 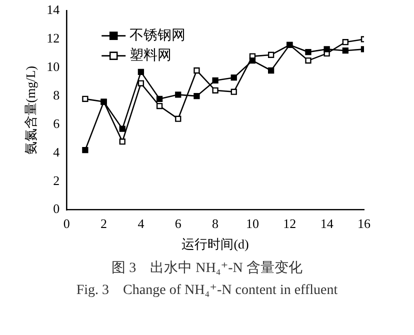 I want to click on x-tick-label: 14, so click(x=327, y=224).